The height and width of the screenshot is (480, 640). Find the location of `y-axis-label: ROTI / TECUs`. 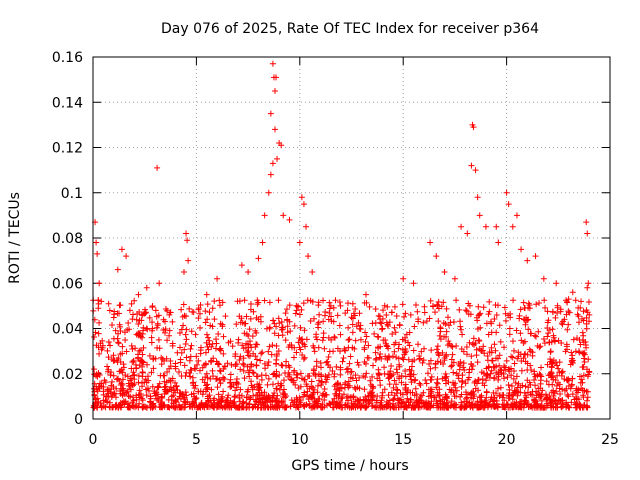

y-axis-label: ROTI / TECUs is located at coordinates (15, 238).